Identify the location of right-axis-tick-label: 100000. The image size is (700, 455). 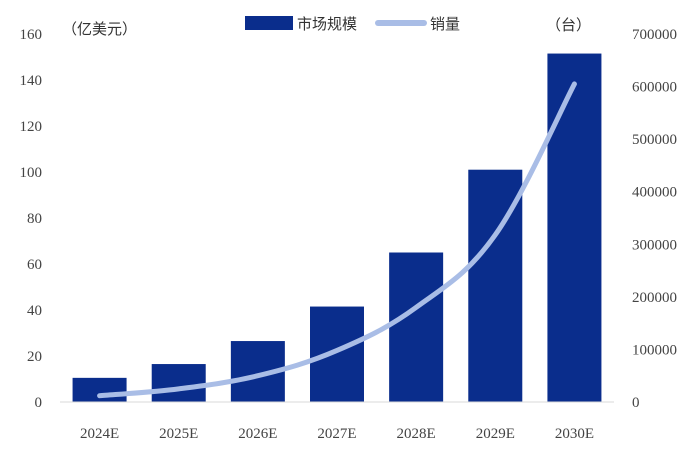
(654, 350).